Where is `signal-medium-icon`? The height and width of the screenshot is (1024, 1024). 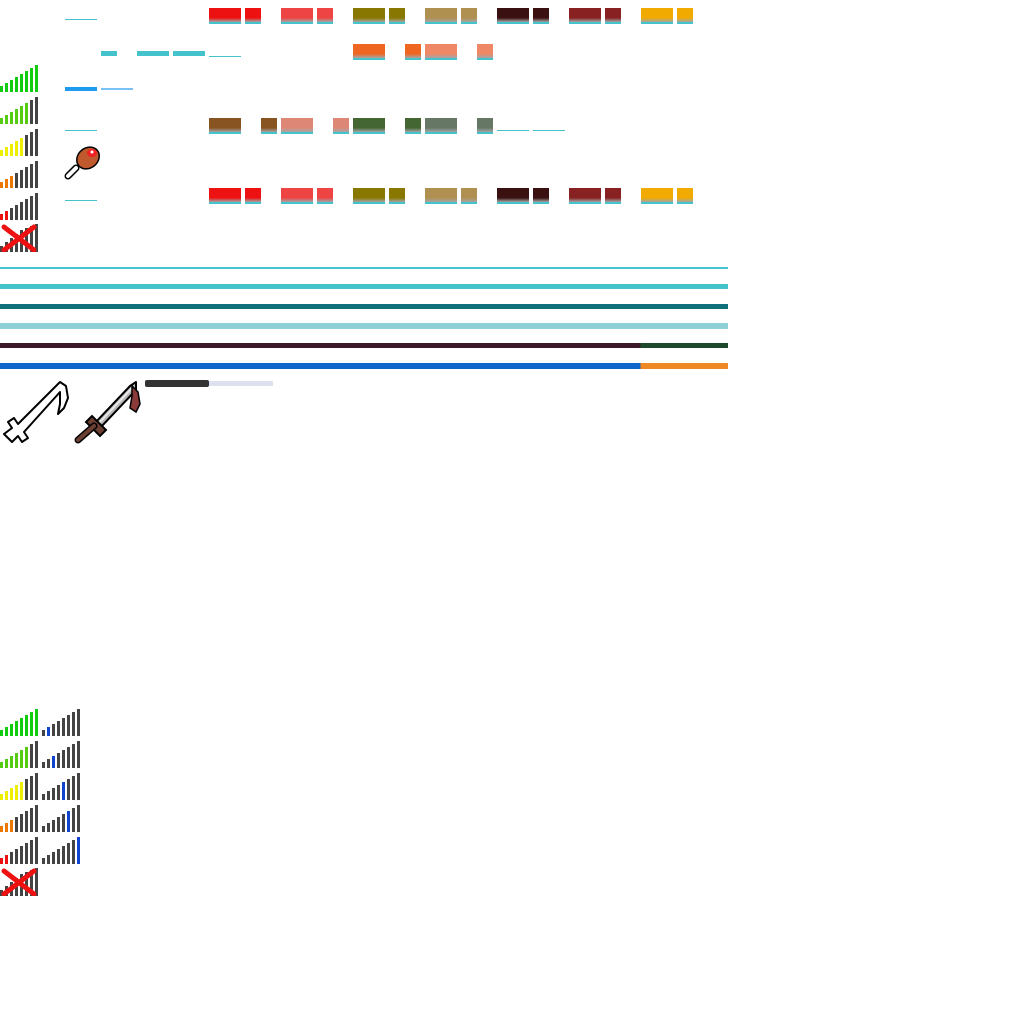
signal-medium-icon is located at coordinates (20, 142).